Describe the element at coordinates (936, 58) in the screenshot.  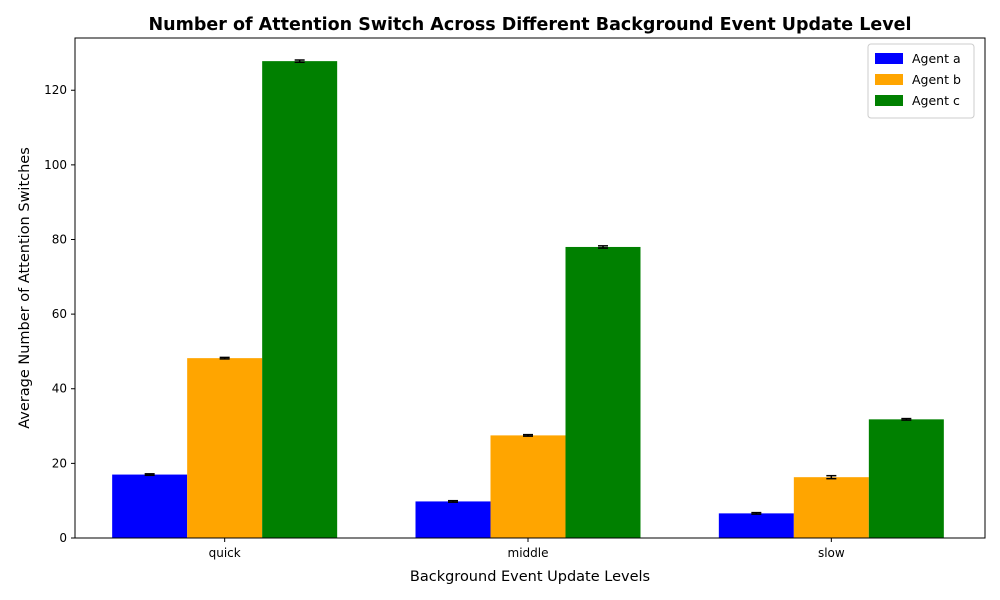
I see `legend-label-agent-a: Agent a` at that location.